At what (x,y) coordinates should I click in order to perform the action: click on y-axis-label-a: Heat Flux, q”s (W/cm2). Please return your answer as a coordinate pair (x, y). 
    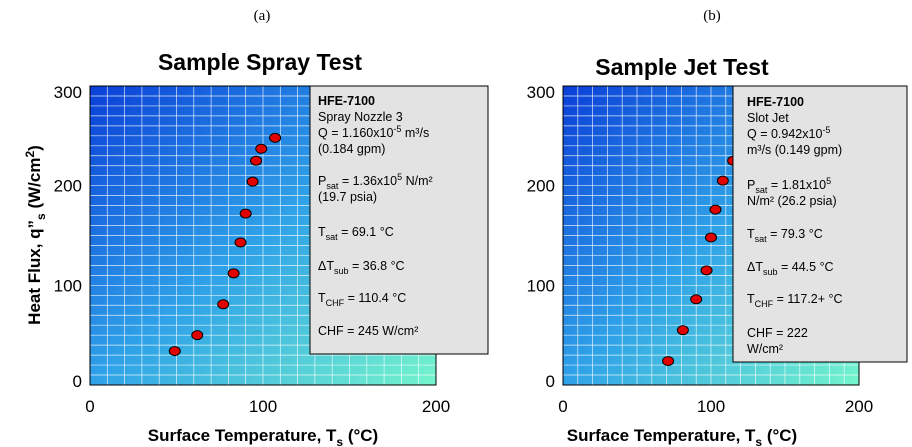
    Looking at the image, I should click on (35, 235).